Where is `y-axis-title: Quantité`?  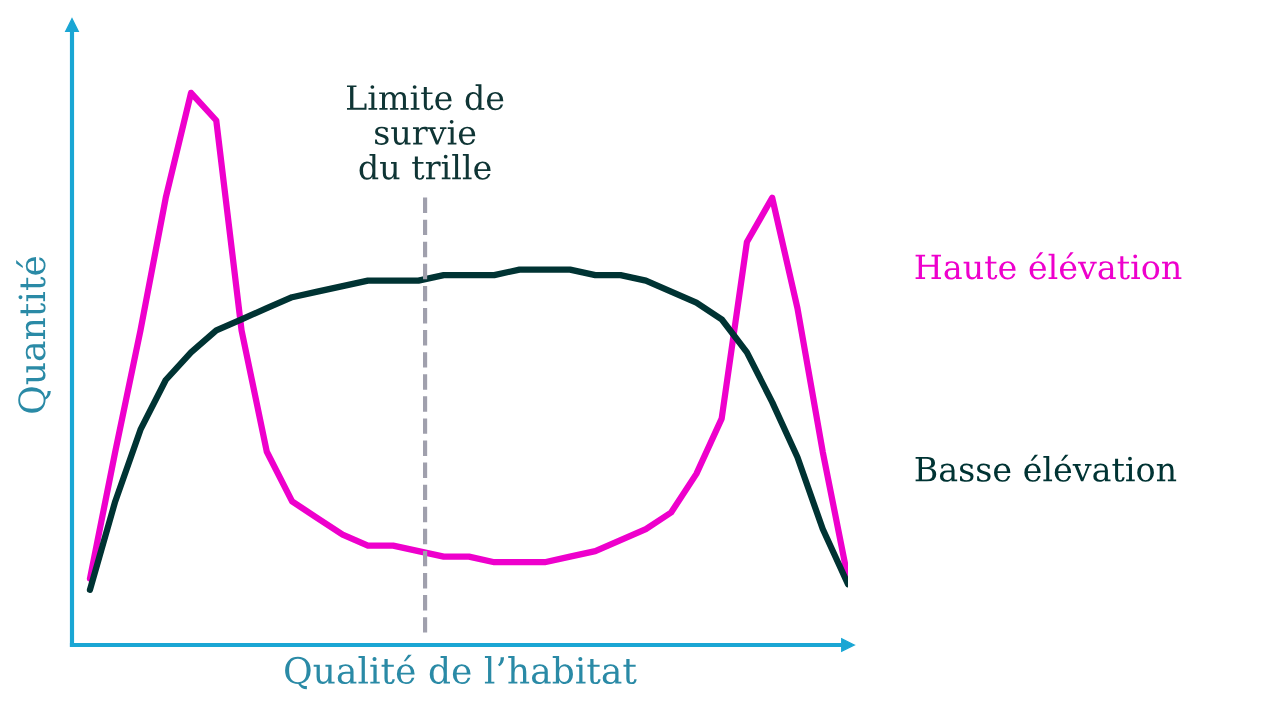
y-axis-title: Quantité is located at coordinates (33, 335).